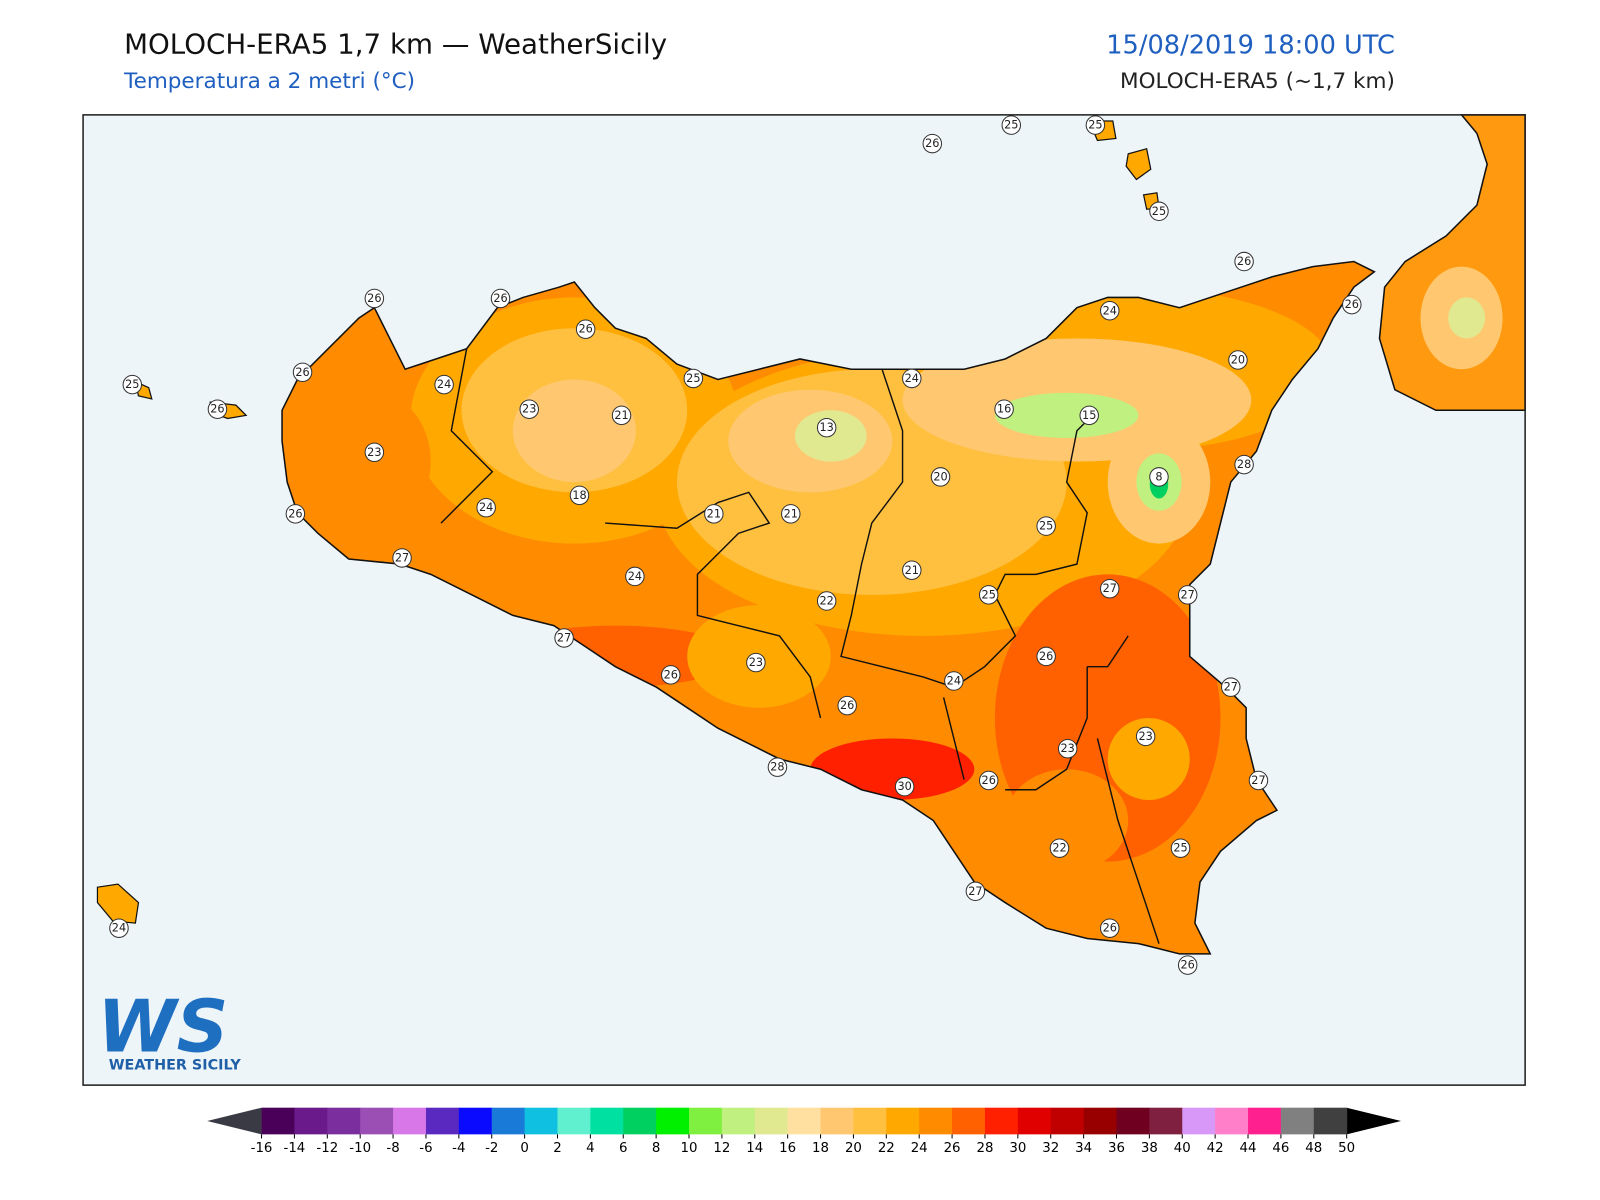 The image size is (1600, 1200). What do you see at coordinates (590, 1148) in the screenshot?
I see `colorbar-tick-label: 4` at bounding box center [590, 1148].